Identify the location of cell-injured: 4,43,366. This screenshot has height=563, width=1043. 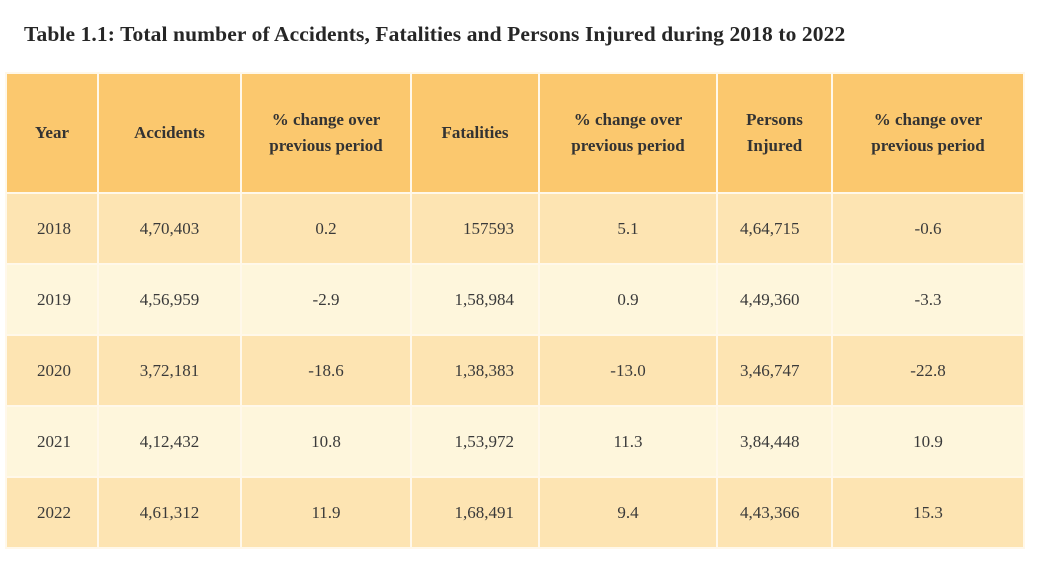
(774, 512).